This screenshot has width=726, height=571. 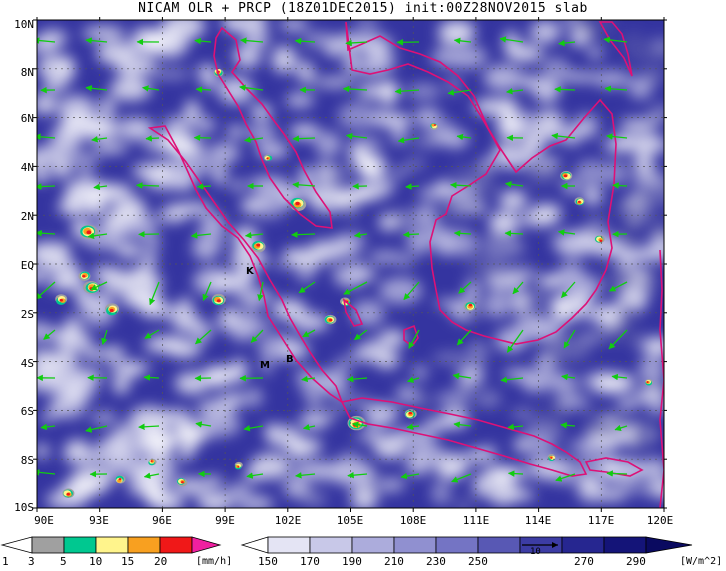 What do you see at coordinates (352, 561) in the screenshot?
I see `olr-legend-label: 190` at bounding box center [352, 561].